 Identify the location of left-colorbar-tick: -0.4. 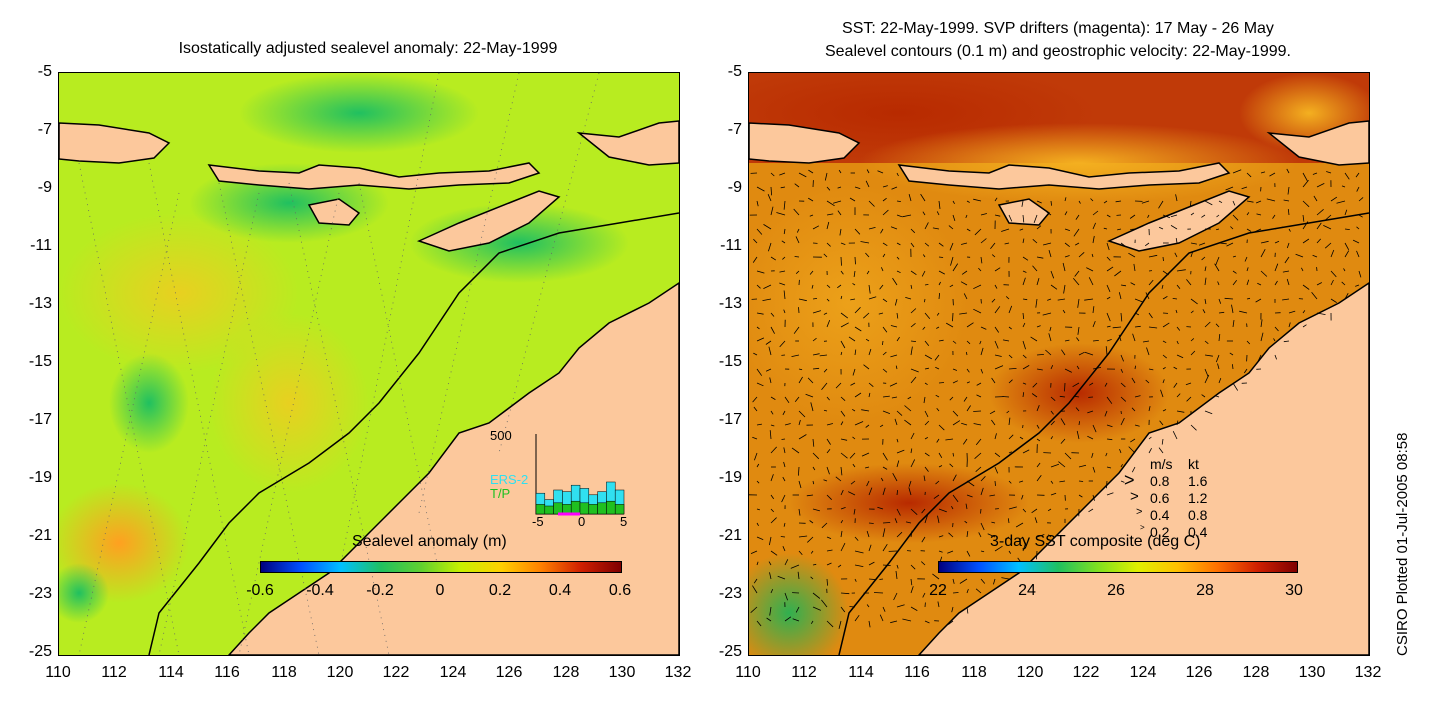
(320, 590).